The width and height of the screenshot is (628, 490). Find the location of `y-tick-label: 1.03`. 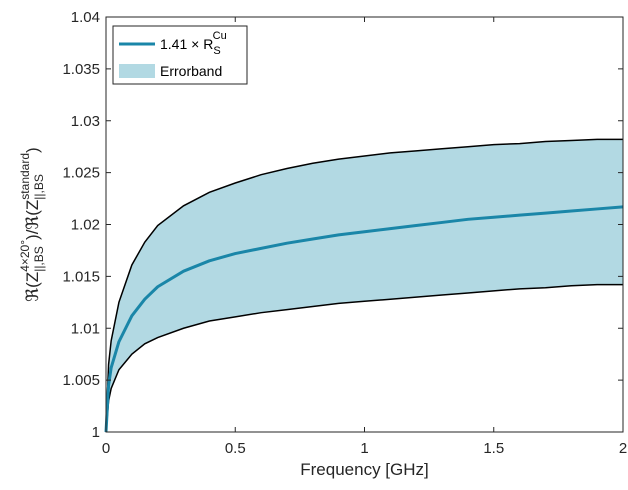

y-tick-label: 1.03 is located at coordinates (85, 121).